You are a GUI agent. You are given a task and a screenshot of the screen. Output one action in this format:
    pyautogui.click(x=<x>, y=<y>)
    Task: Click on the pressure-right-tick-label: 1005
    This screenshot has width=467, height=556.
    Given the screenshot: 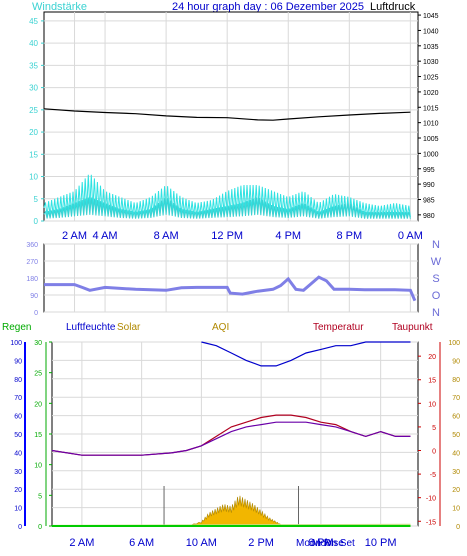 What is the action you would take?
    pyautogui.click(x=431, y=139)
    